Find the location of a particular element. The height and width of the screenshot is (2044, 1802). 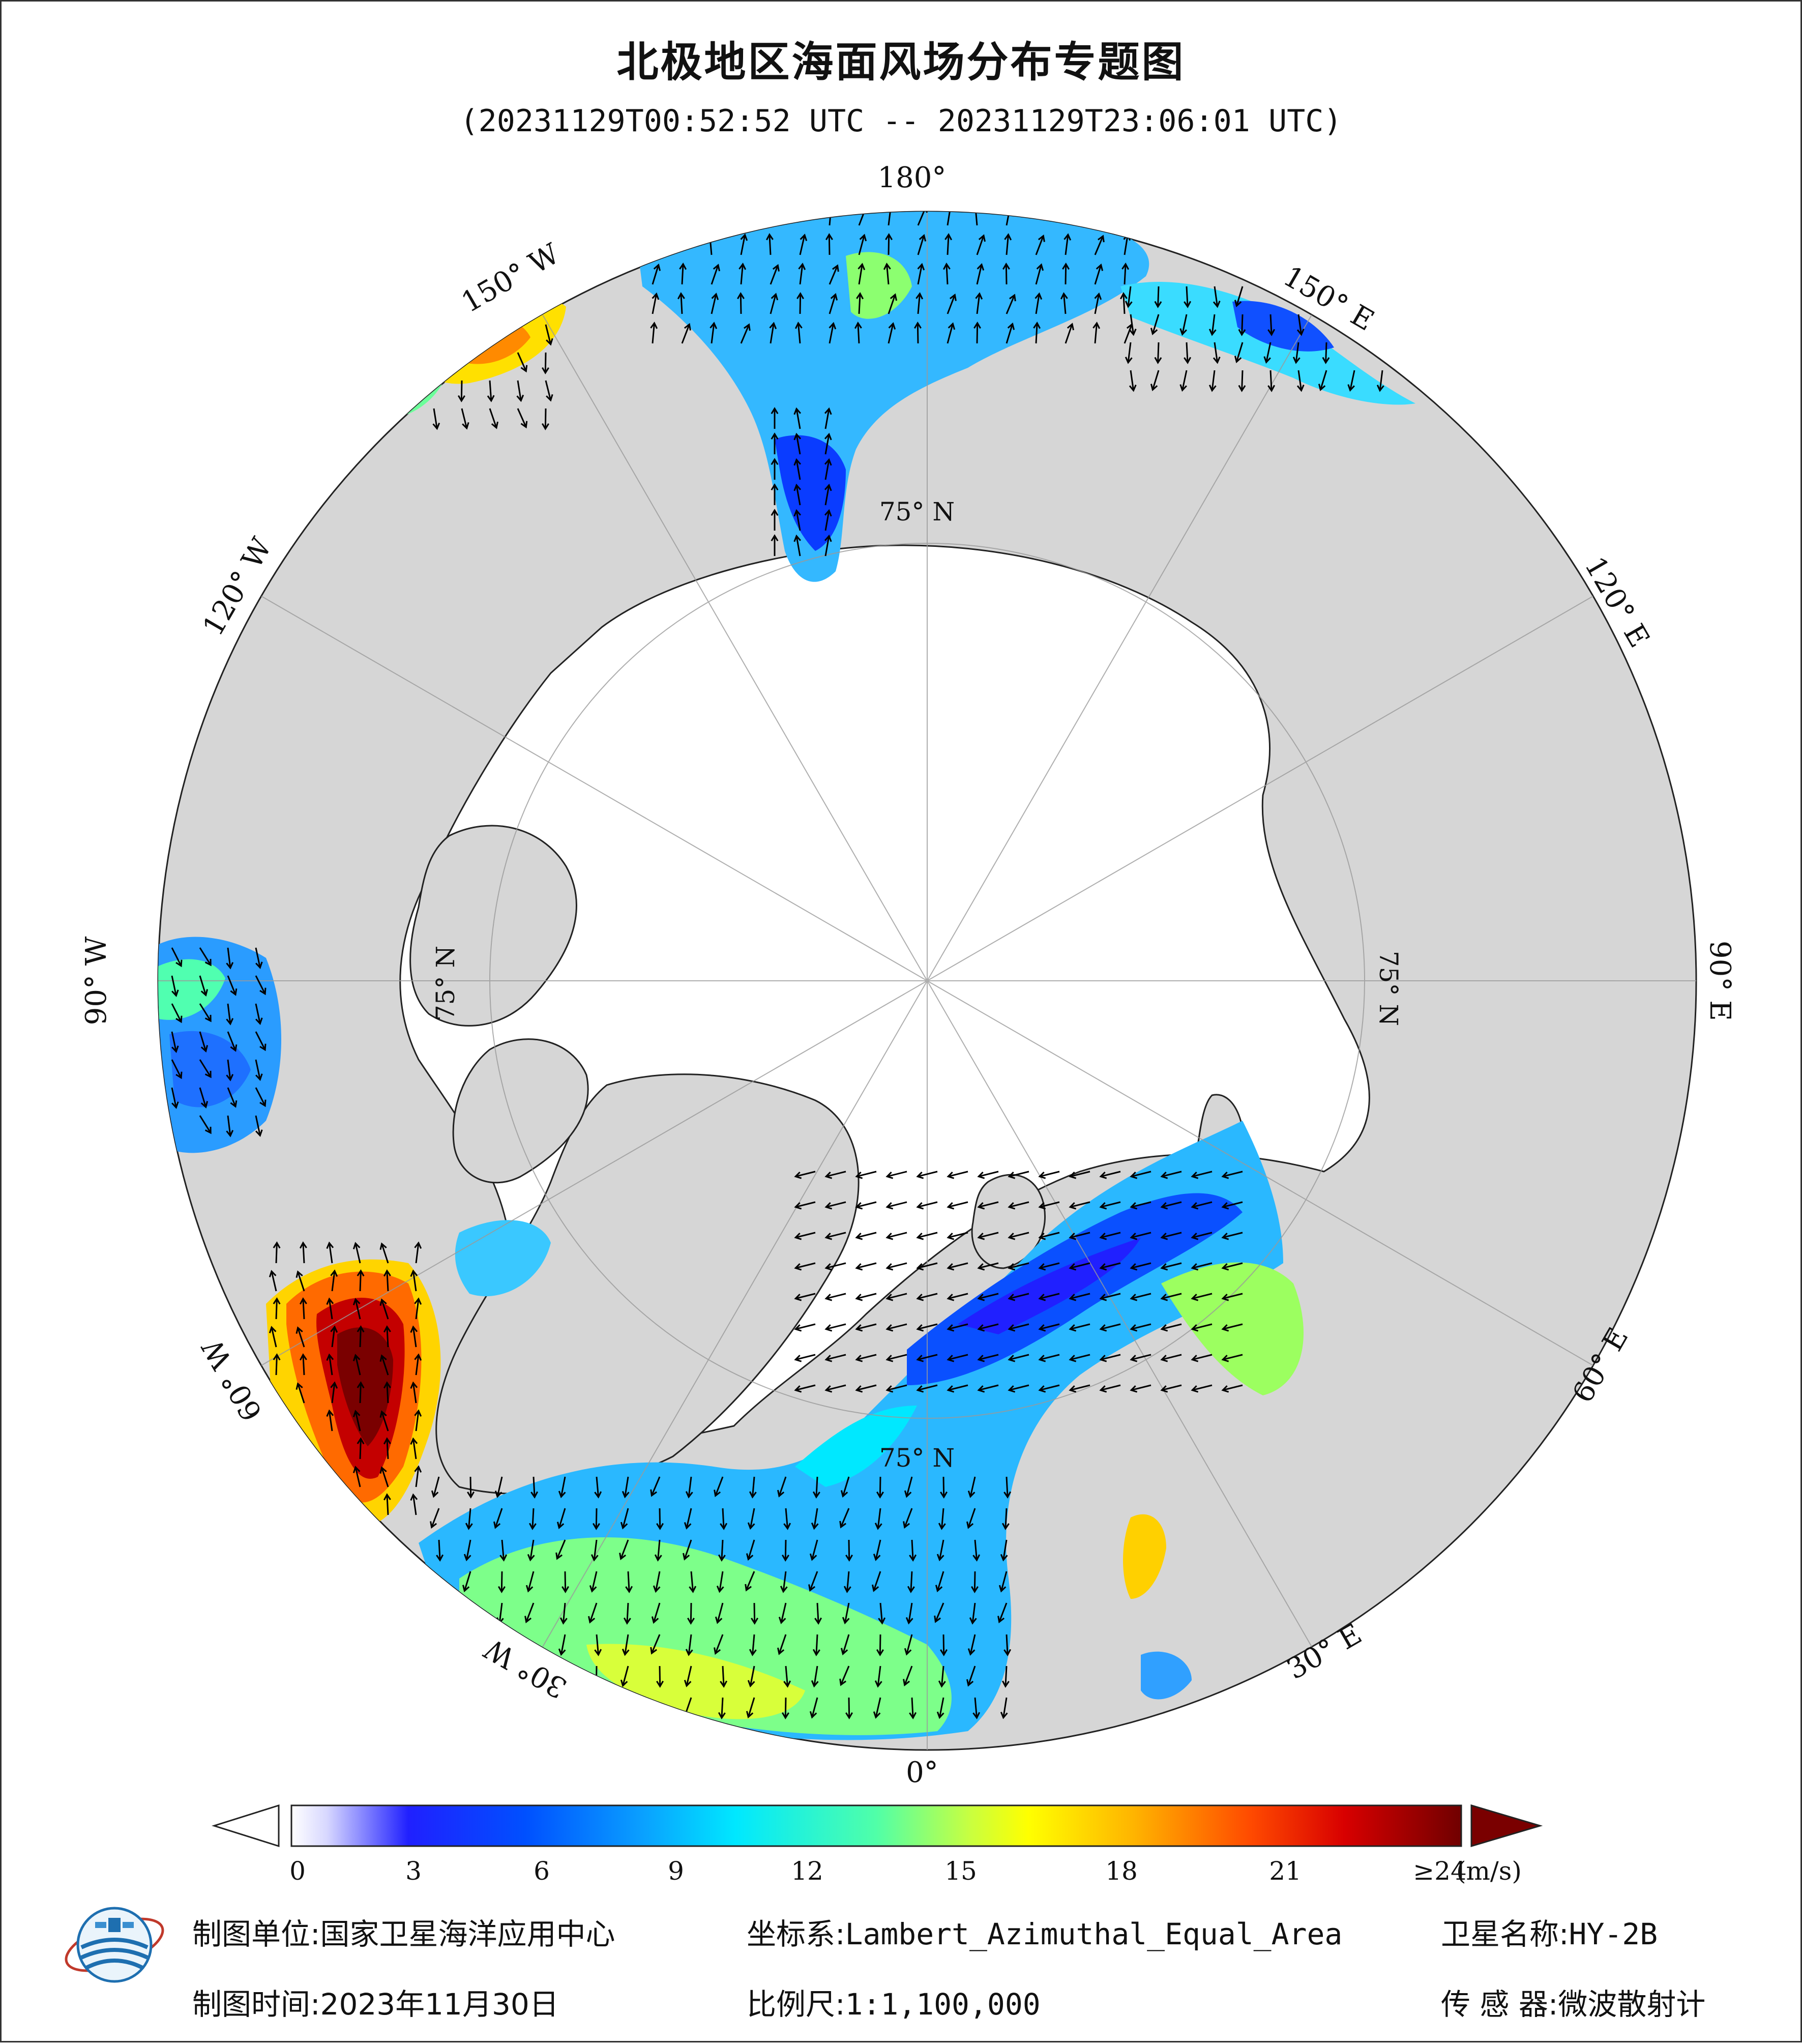

lon-label-90w: 90° W is located at coordinates (96, 981).